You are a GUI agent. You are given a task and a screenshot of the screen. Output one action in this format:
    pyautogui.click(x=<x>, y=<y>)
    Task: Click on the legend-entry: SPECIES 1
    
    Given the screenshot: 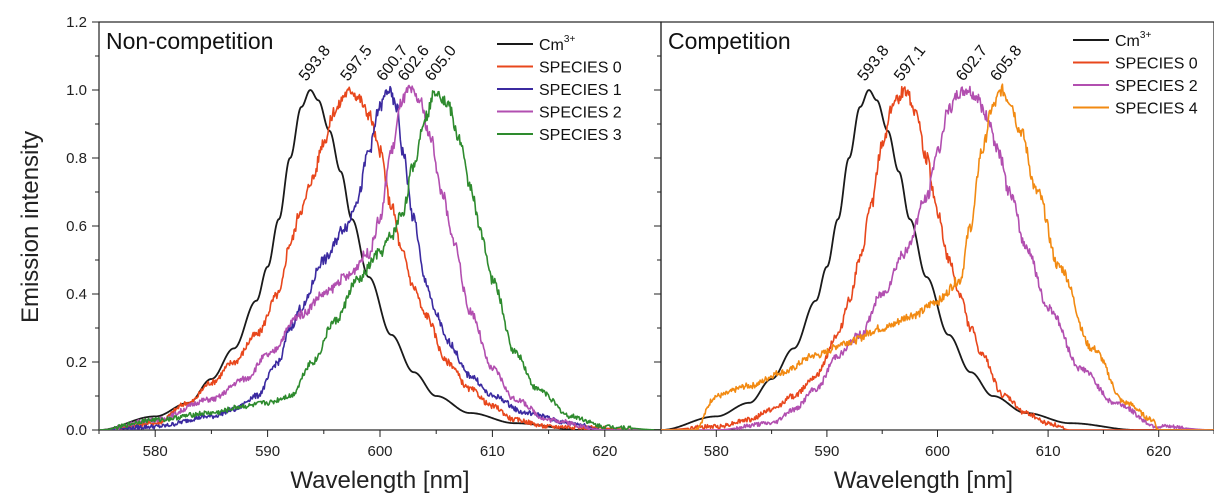 What is the action you would take?
    pyautogui.click(x=580, y=90)
    